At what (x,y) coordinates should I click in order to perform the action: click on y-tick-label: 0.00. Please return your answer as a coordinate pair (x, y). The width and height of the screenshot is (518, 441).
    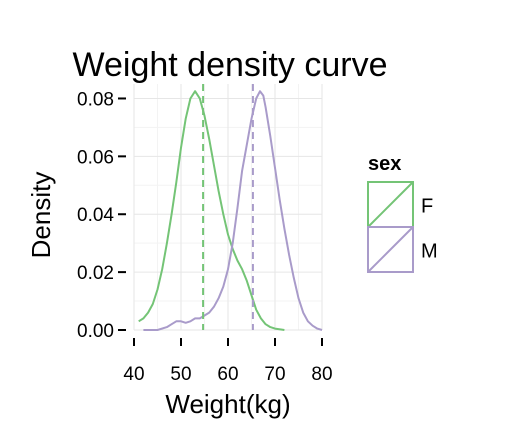
    Looking at the image, I should click on (95, 331).